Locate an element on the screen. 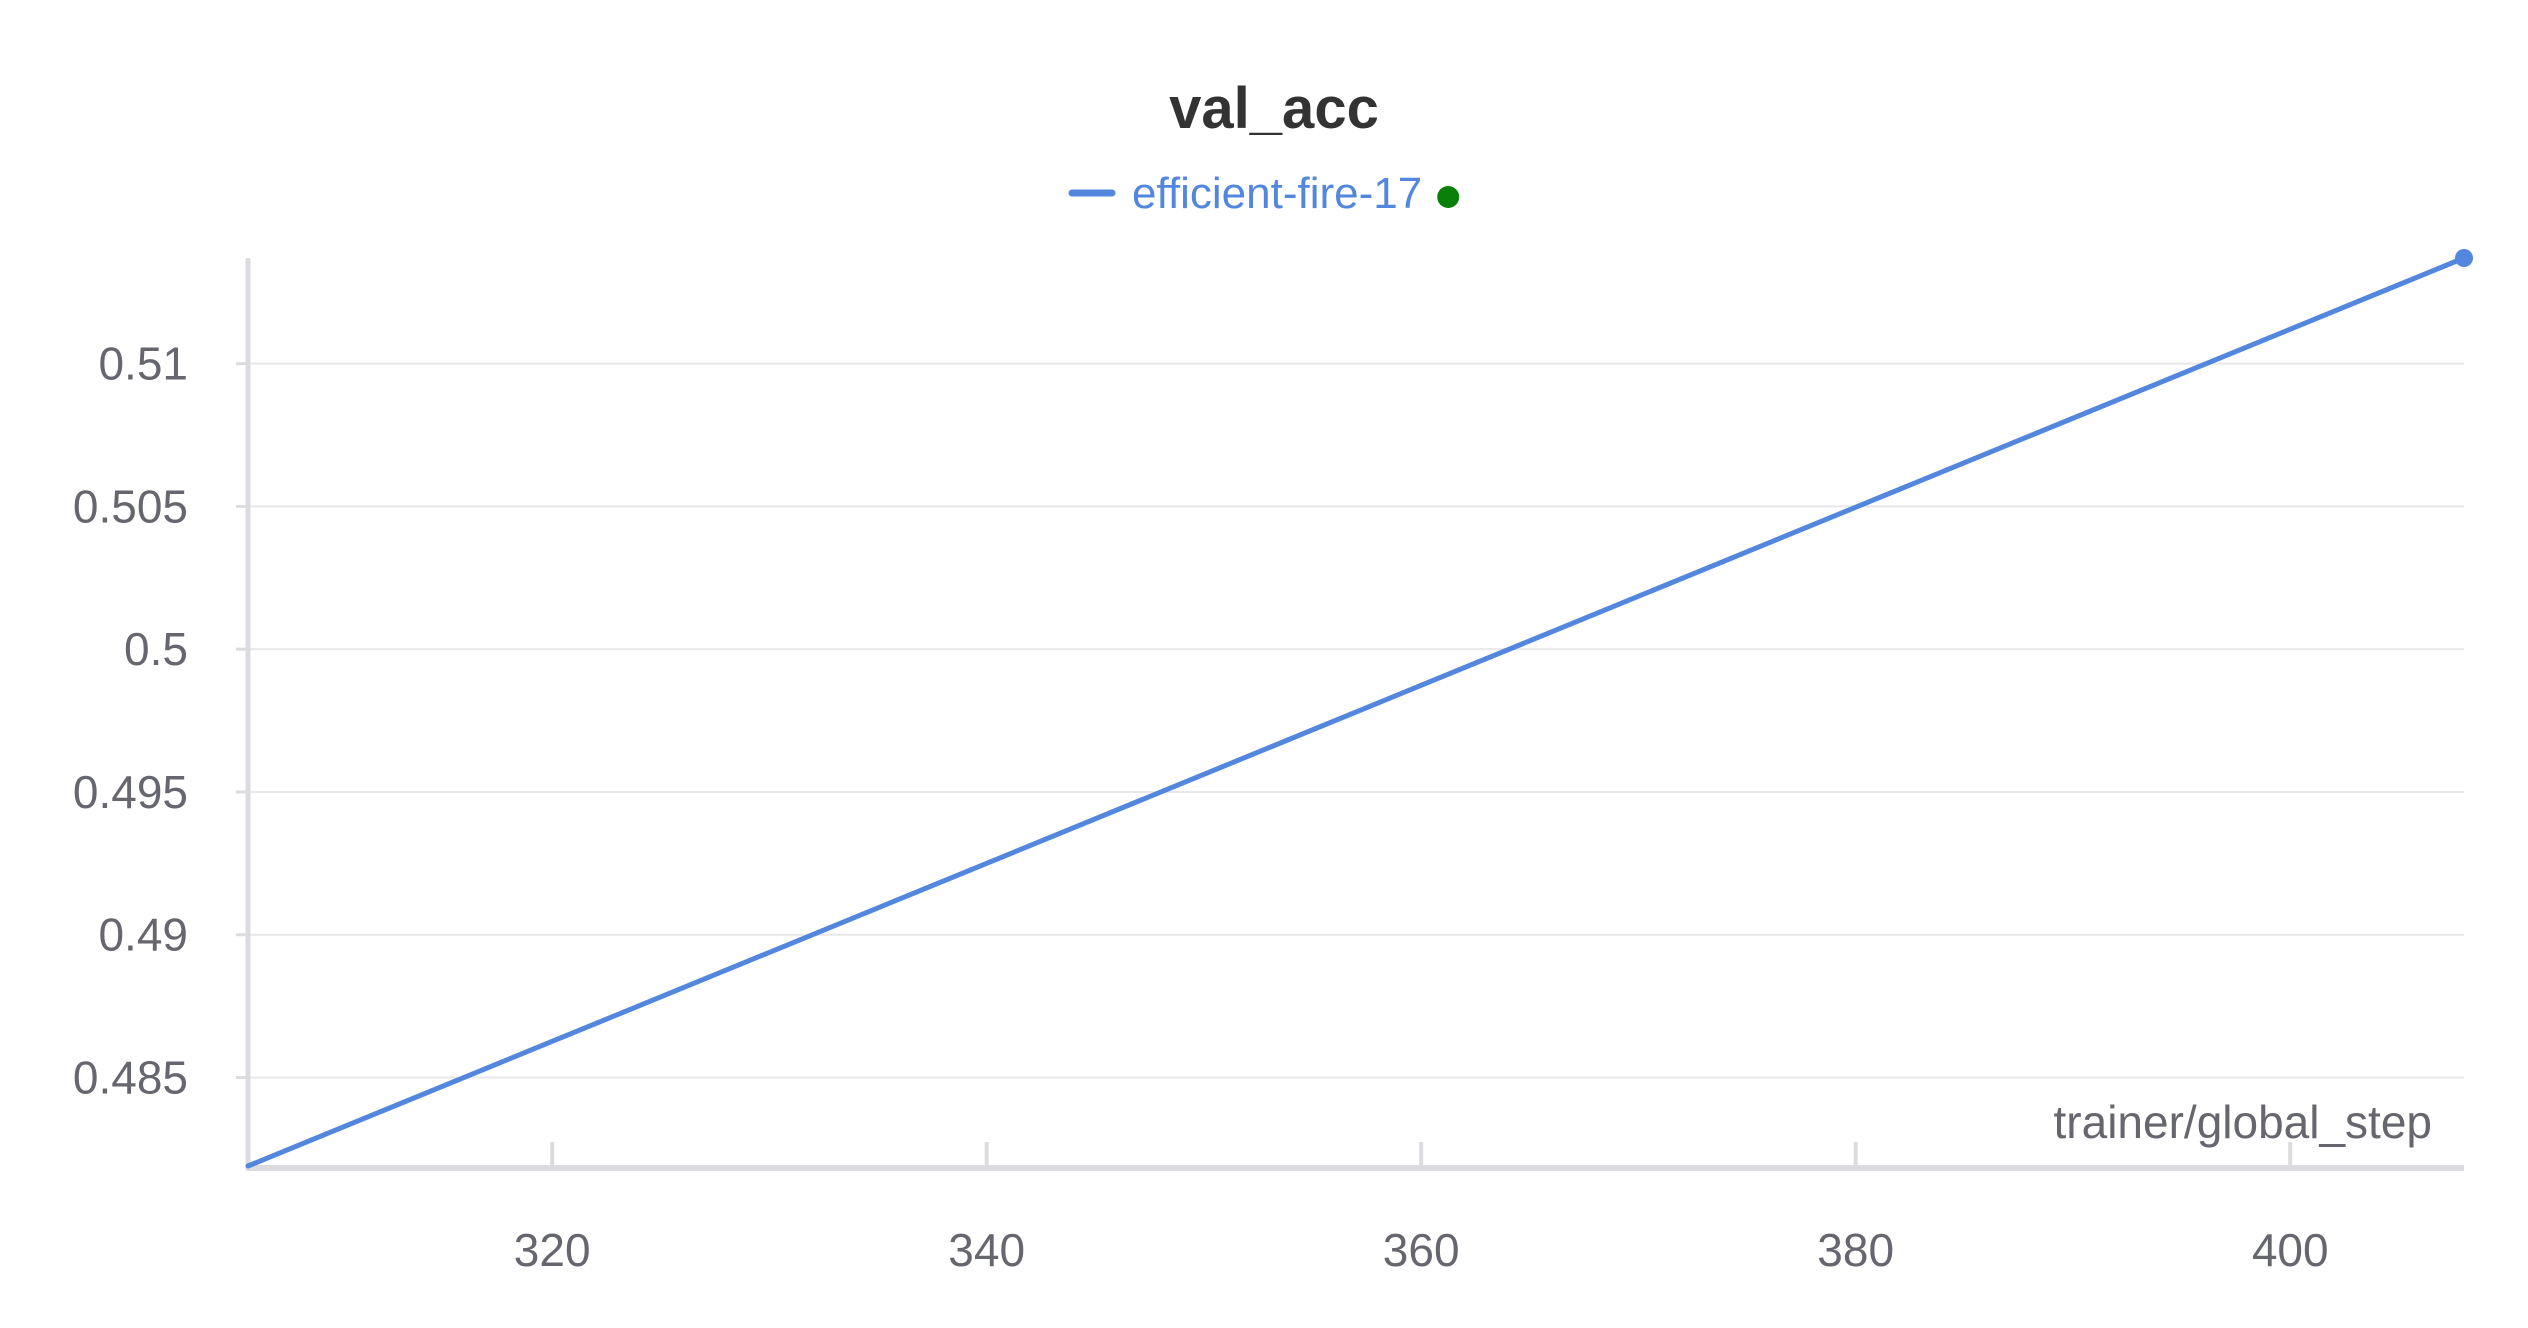 The height and width of the screenshot is (1328, 2528). x-tick-label: 320 is located at coordinates (552, 1250).